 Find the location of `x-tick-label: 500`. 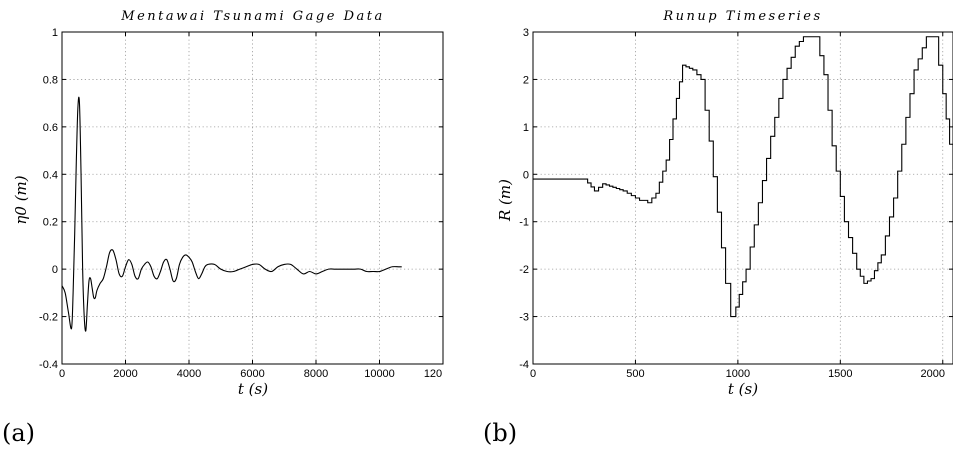

x-tick-label: 500 is located at coordinates (635, 374).